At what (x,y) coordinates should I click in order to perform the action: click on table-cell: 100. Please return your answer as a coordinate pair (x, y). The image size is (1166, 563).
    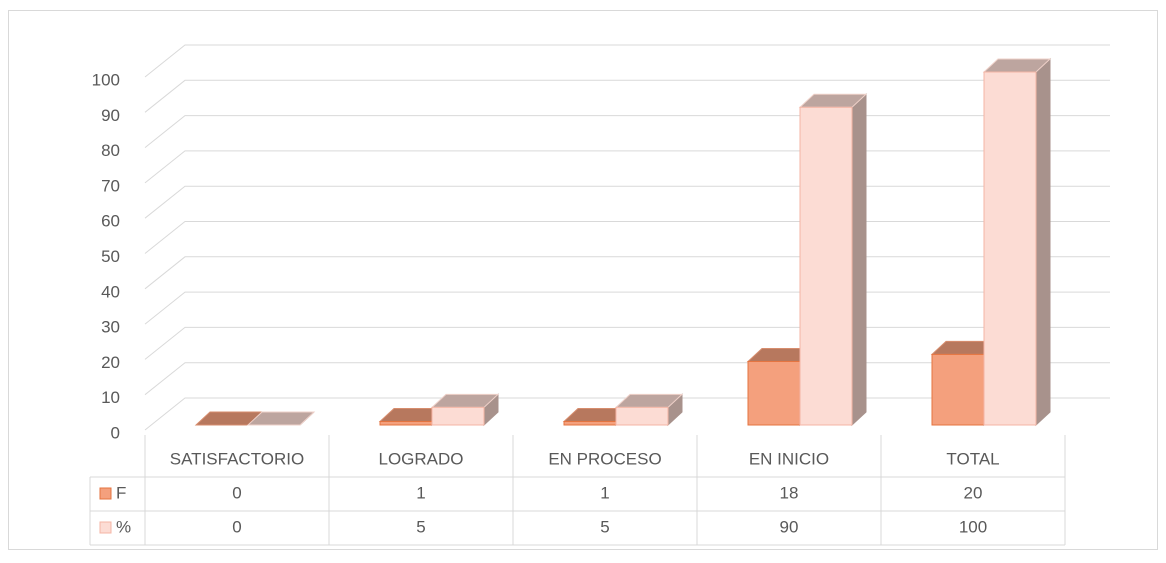
    Looking at the image, I should click on (973, 526).